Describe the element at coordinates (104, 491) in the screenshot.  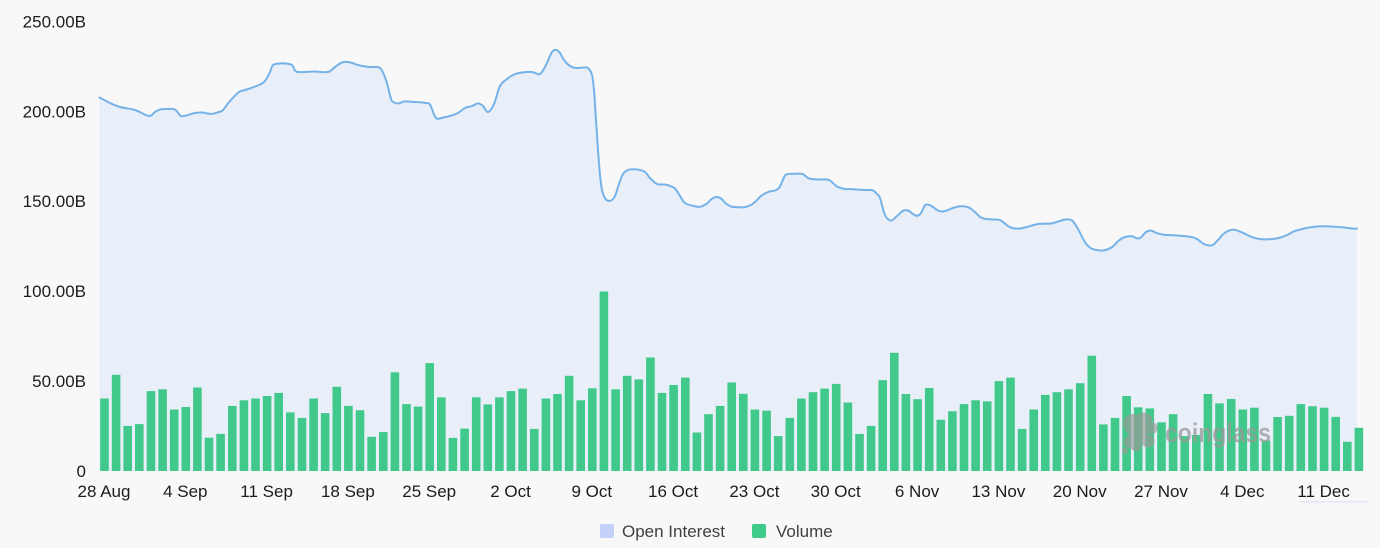
I see `svg-text: 28 Aug` at that location.